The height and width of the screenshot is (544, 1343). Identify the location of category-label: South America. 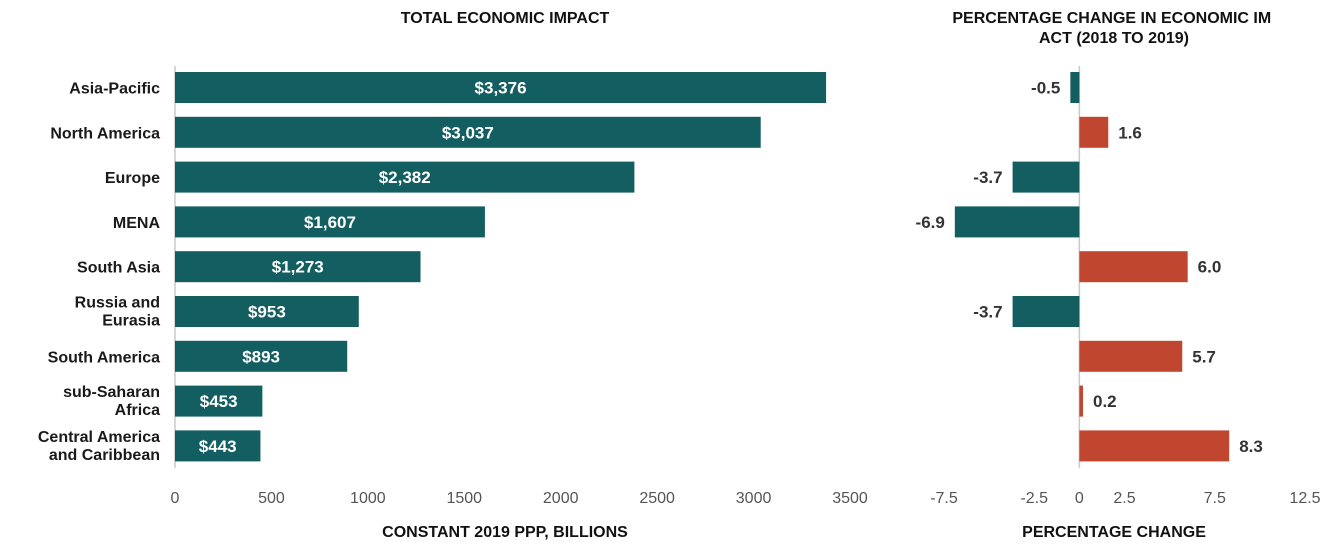
(104, 357).